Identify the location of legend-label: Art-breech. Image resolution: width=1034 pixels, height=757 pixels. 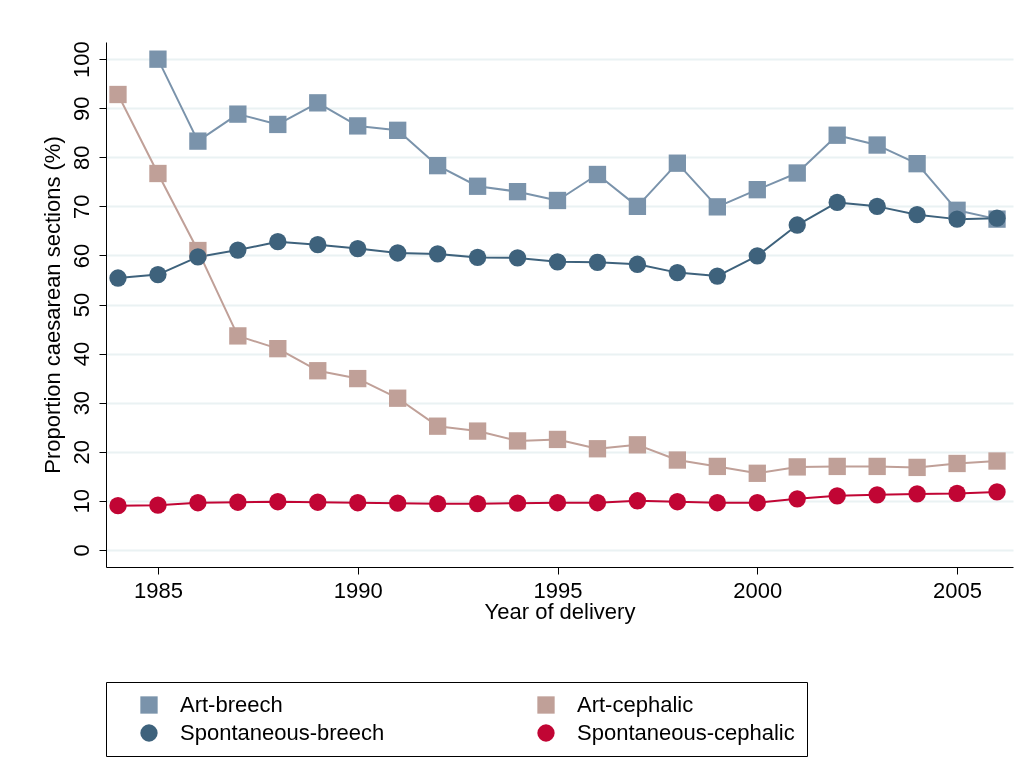
(231, 704).